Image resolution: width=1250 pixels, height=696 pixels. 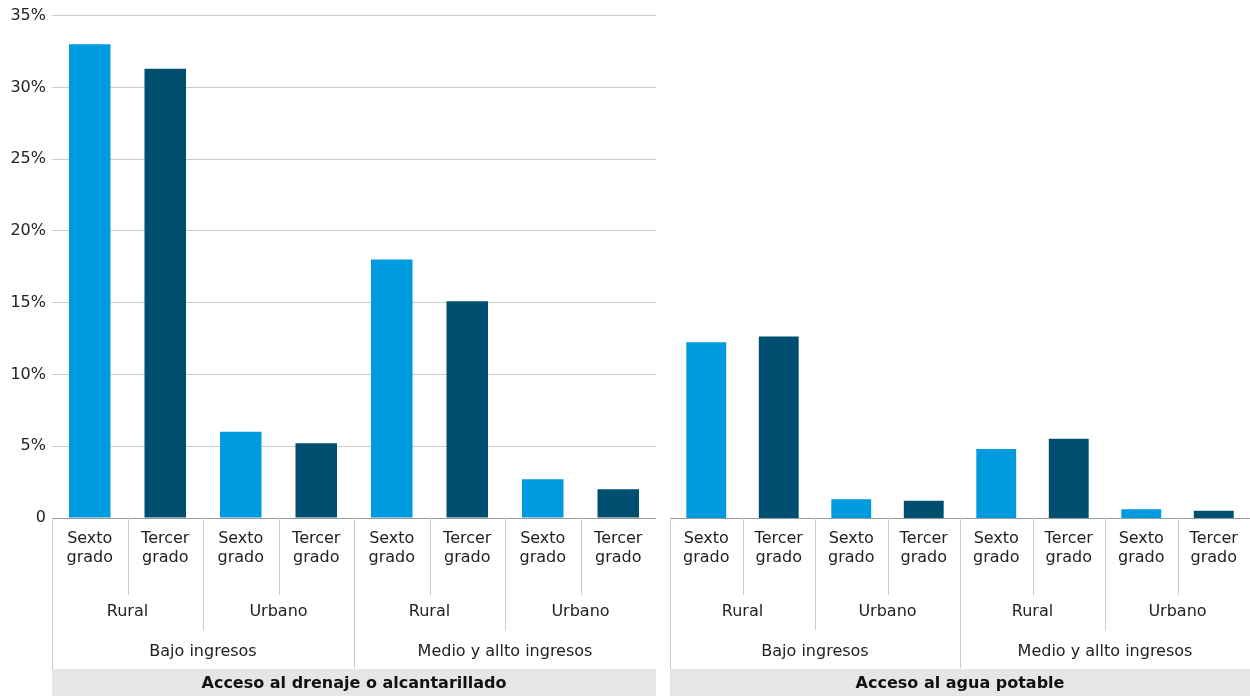 What do you see at coordinates (28, 14) in the screenshot?
I see `y-tick-label: 35%` at bounding box center [28, 14].